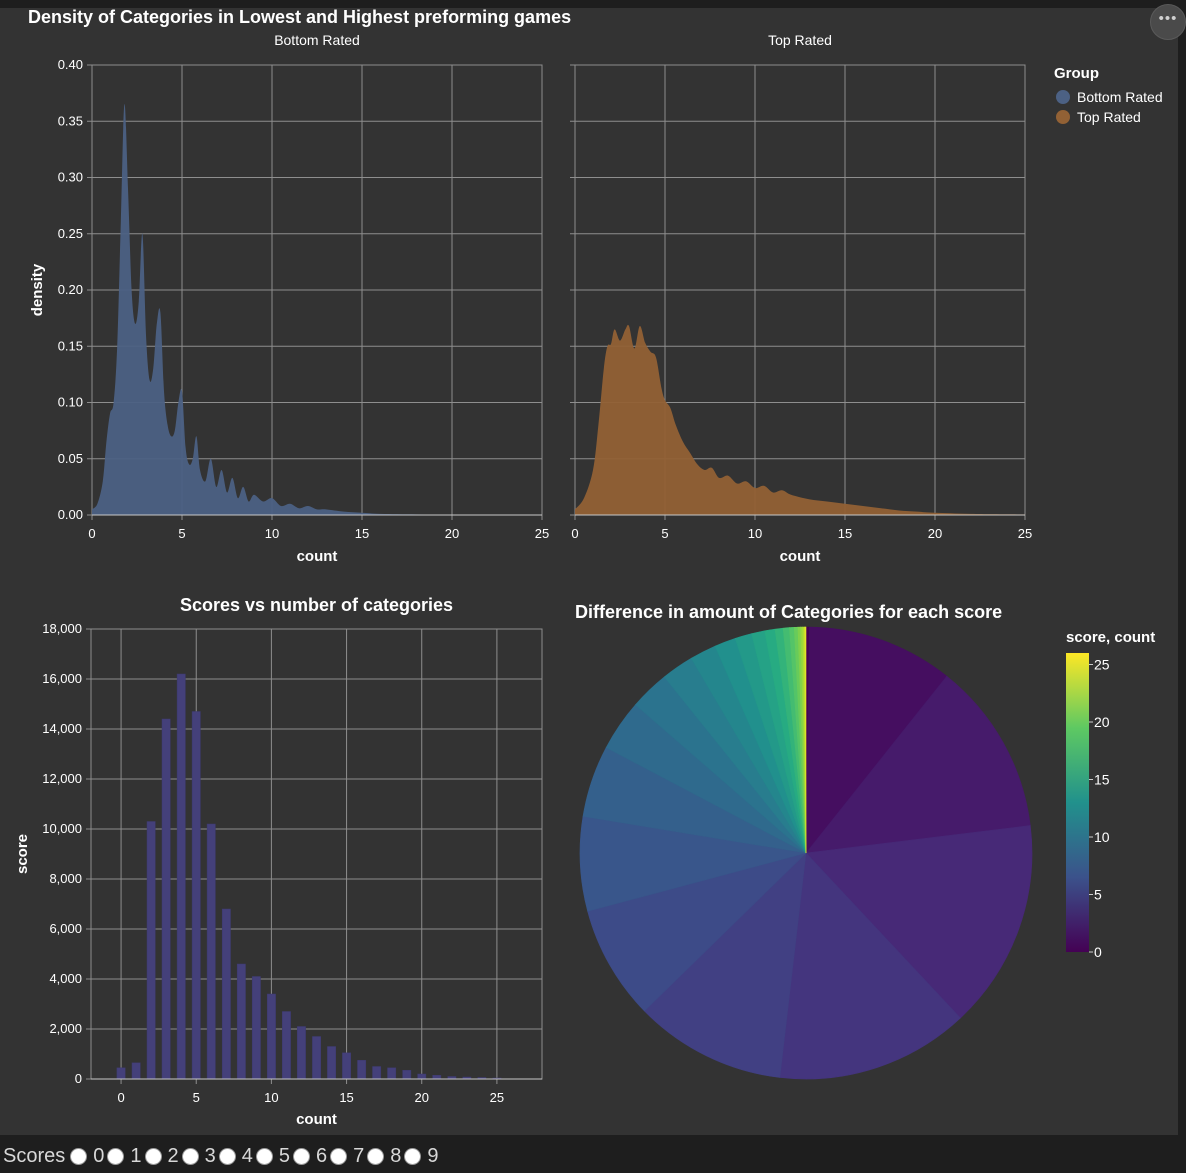  Describe the element at coordinates (1098, 952) in the screenshot. I see `color-legend-tick-label: 0` at that location.